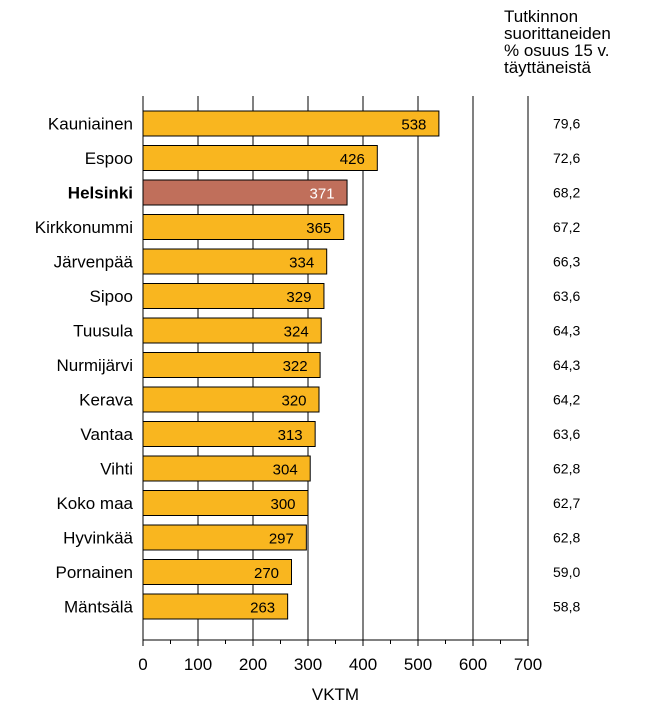 This screenshot has width=645, height=704. I want to click on bar-Järvenpää, so click(235, 261).